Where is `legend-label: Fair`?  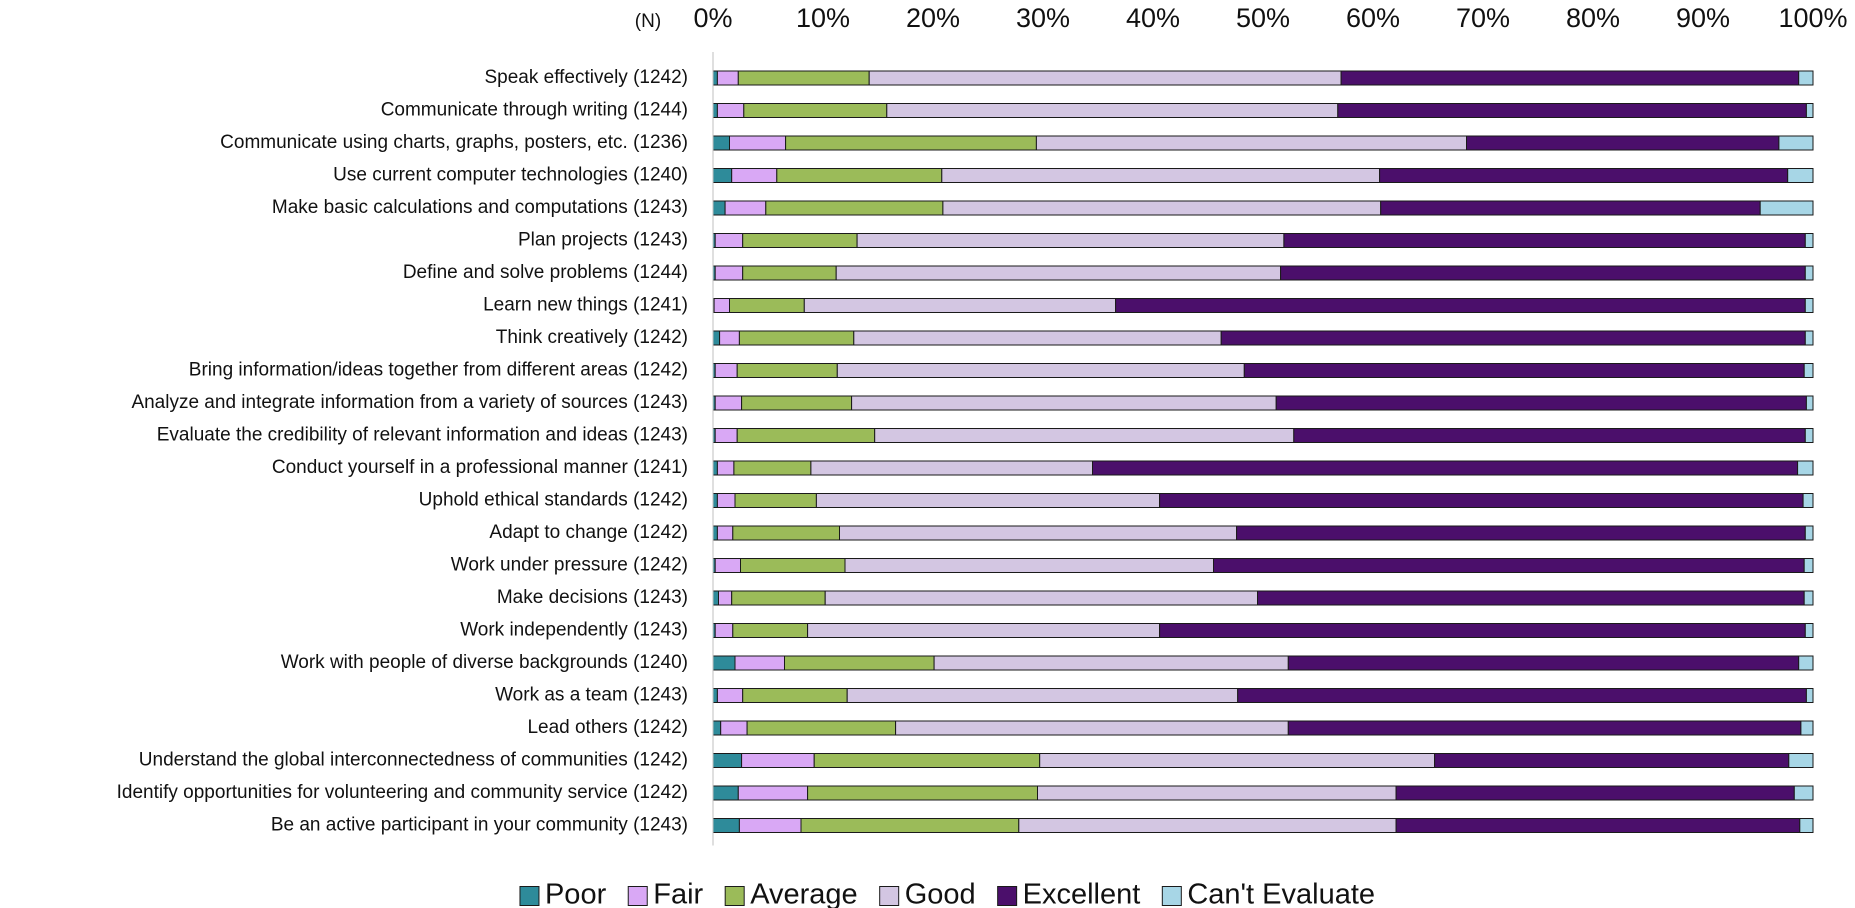 legend-label: Fair is located at coordinates (678, 893).